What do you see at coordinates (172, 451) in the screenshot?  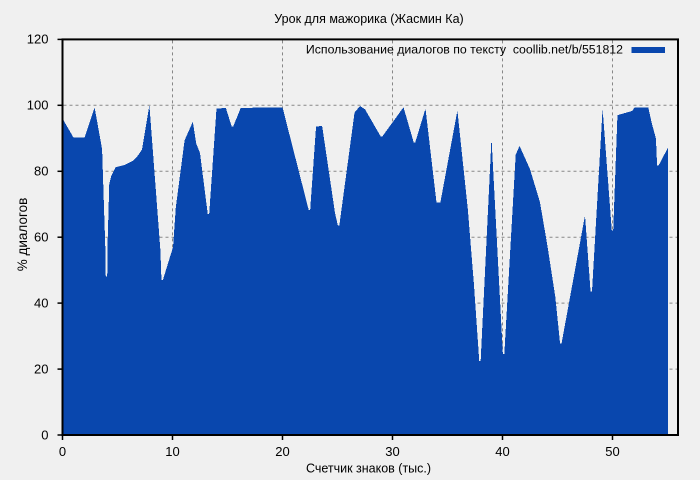 I see `svg-text: 10` at bounding box center [172, 451].